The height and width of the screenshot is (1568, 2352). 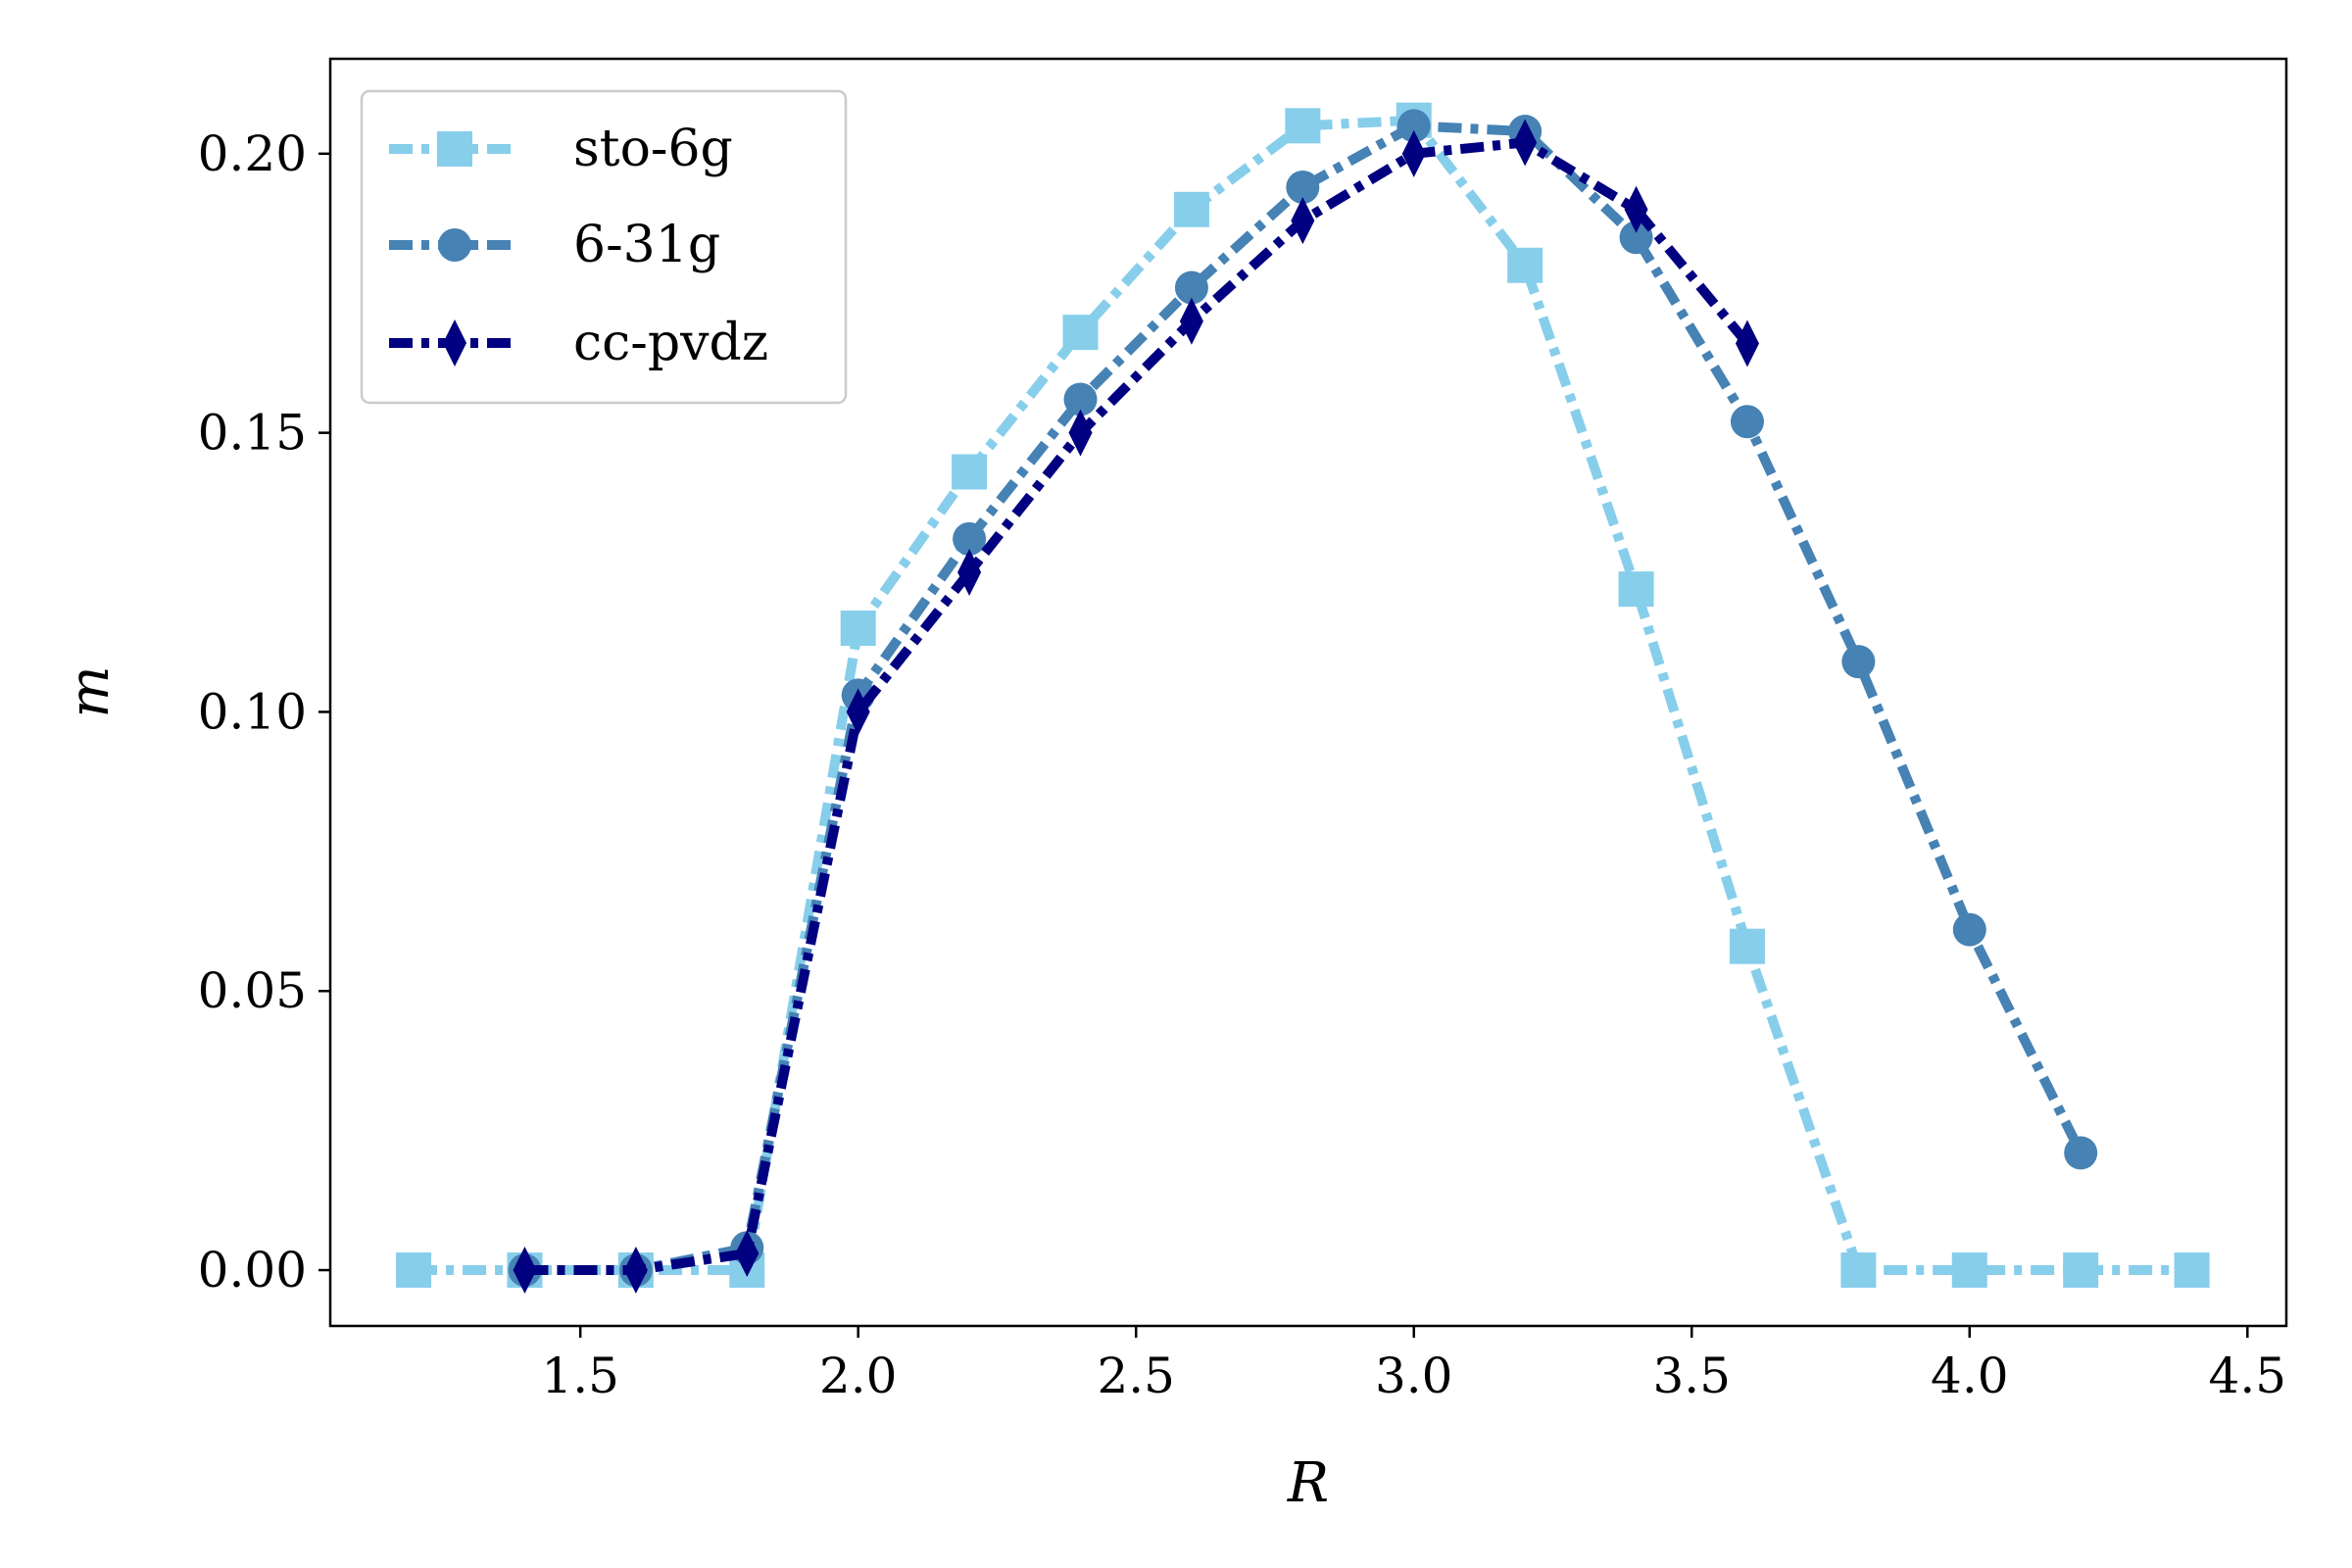 I want to click on legend-item-cc-pvdz: cc-pvdz, so click(x=578, y=343).